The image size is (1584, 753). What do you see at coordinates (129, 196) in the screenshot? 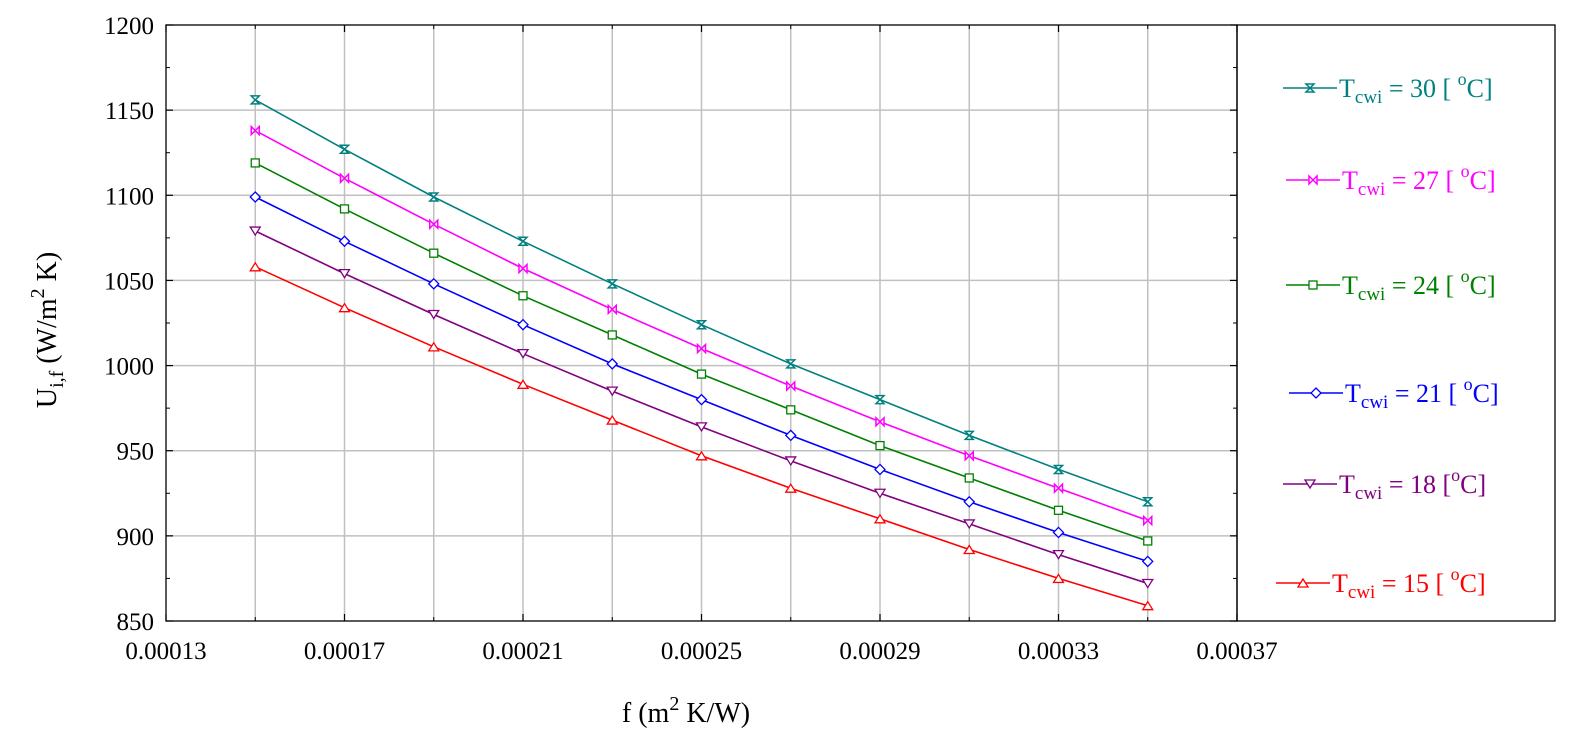
I see `y-tick-label: 1100` at bounding box center [129, 196].